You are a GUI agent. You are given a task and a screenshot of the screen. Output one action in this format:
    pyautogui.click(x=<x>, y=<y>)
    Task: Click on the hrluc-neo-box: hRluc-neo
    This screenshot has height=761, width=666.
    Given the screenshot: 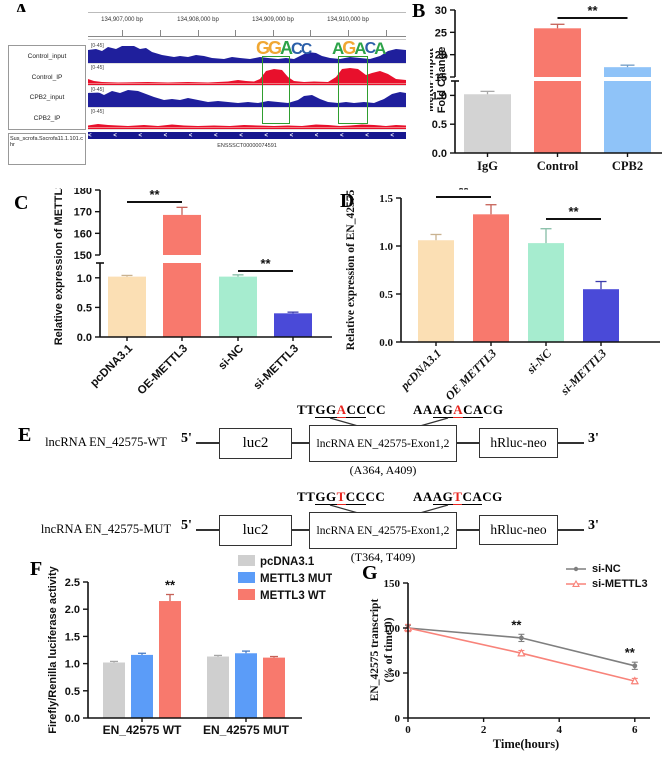 What is the action you would take?
    pyautogui.click(x=518, y=530)
    